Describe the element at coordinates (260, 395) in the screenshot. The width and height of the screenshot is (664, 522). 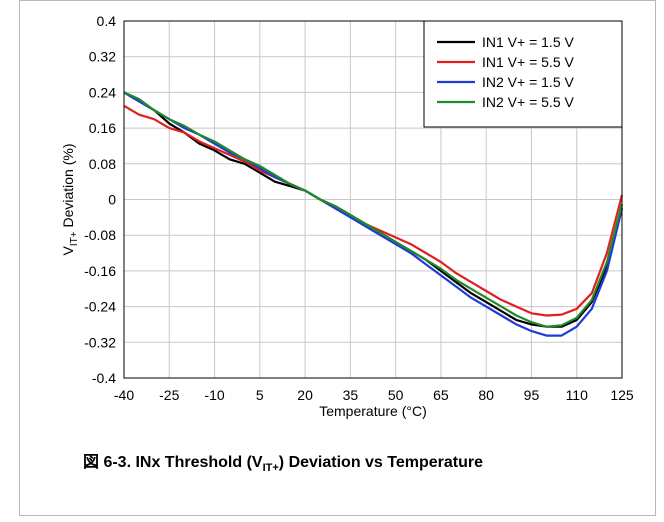
I see `x-tick-label: 5` at that location.